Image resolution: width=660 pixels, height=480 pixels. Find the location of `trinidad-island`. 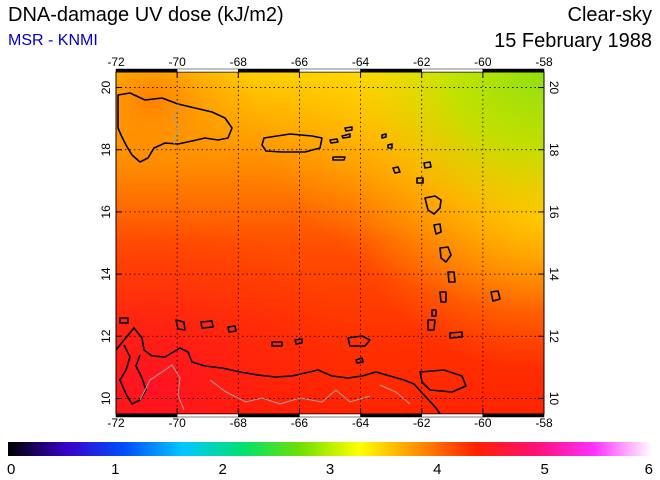

trinidad-island is located at coordinates (443, 381).